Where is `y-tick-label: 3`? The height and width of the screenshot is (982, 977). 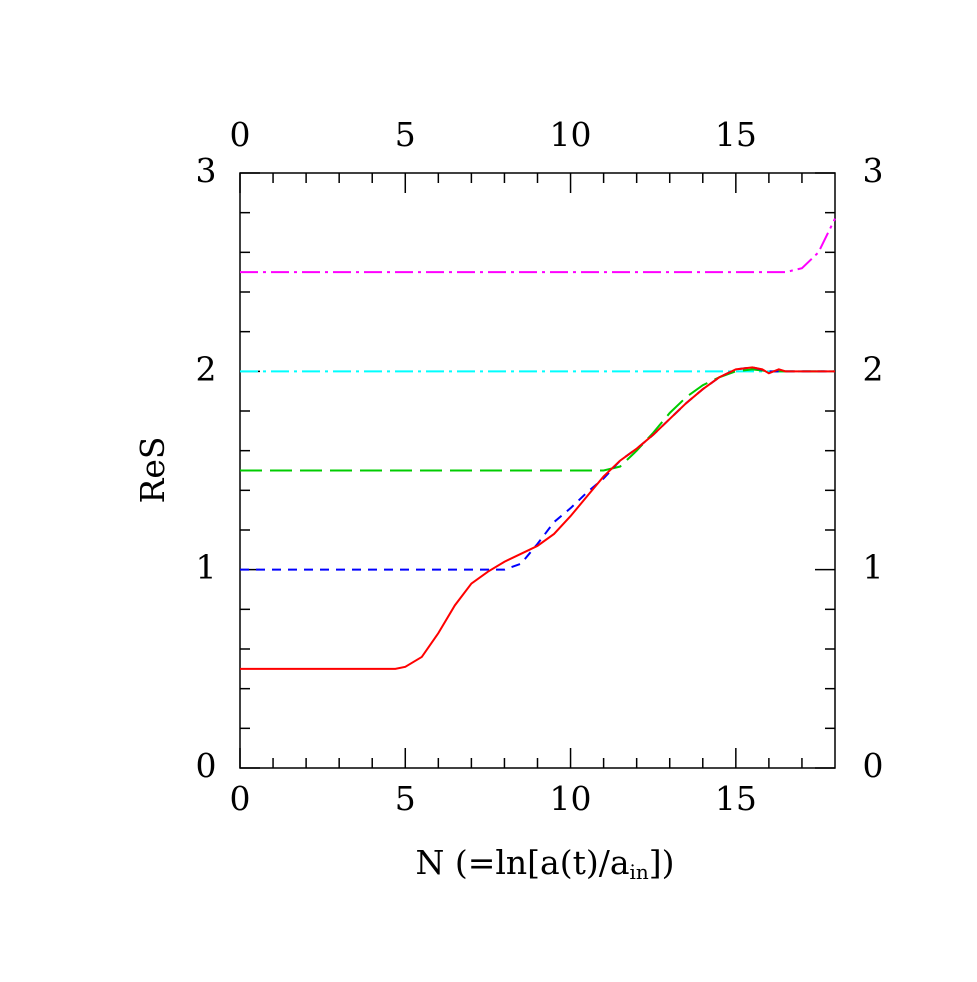 y-tick-label: 3 is located at coordinates (206, 170).